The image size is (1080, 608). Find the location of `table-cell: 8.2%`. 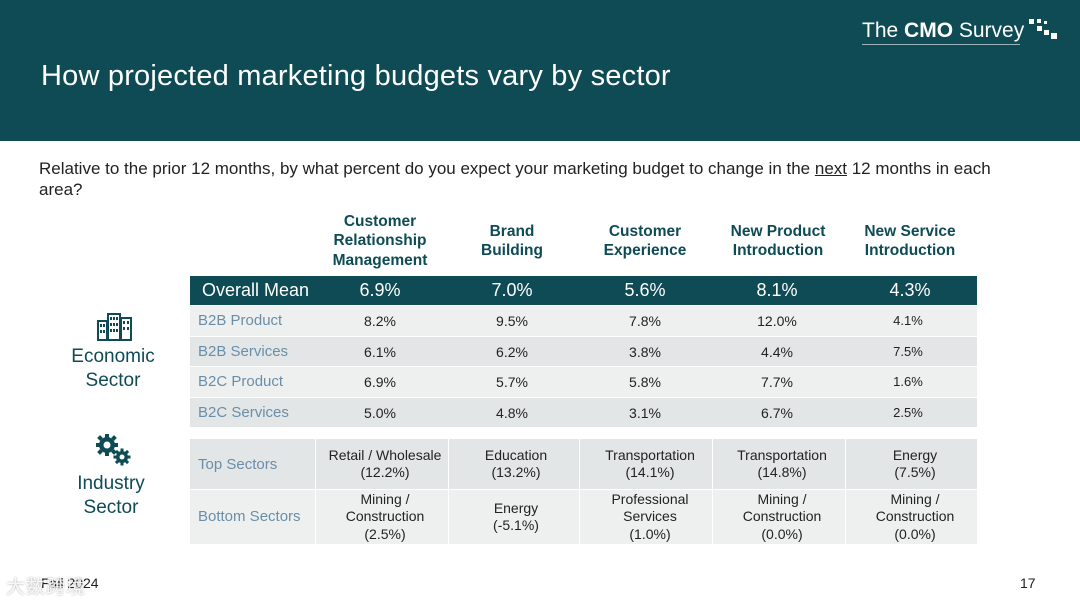

table-cell: 8.2% is located at coordinates (380, 321).